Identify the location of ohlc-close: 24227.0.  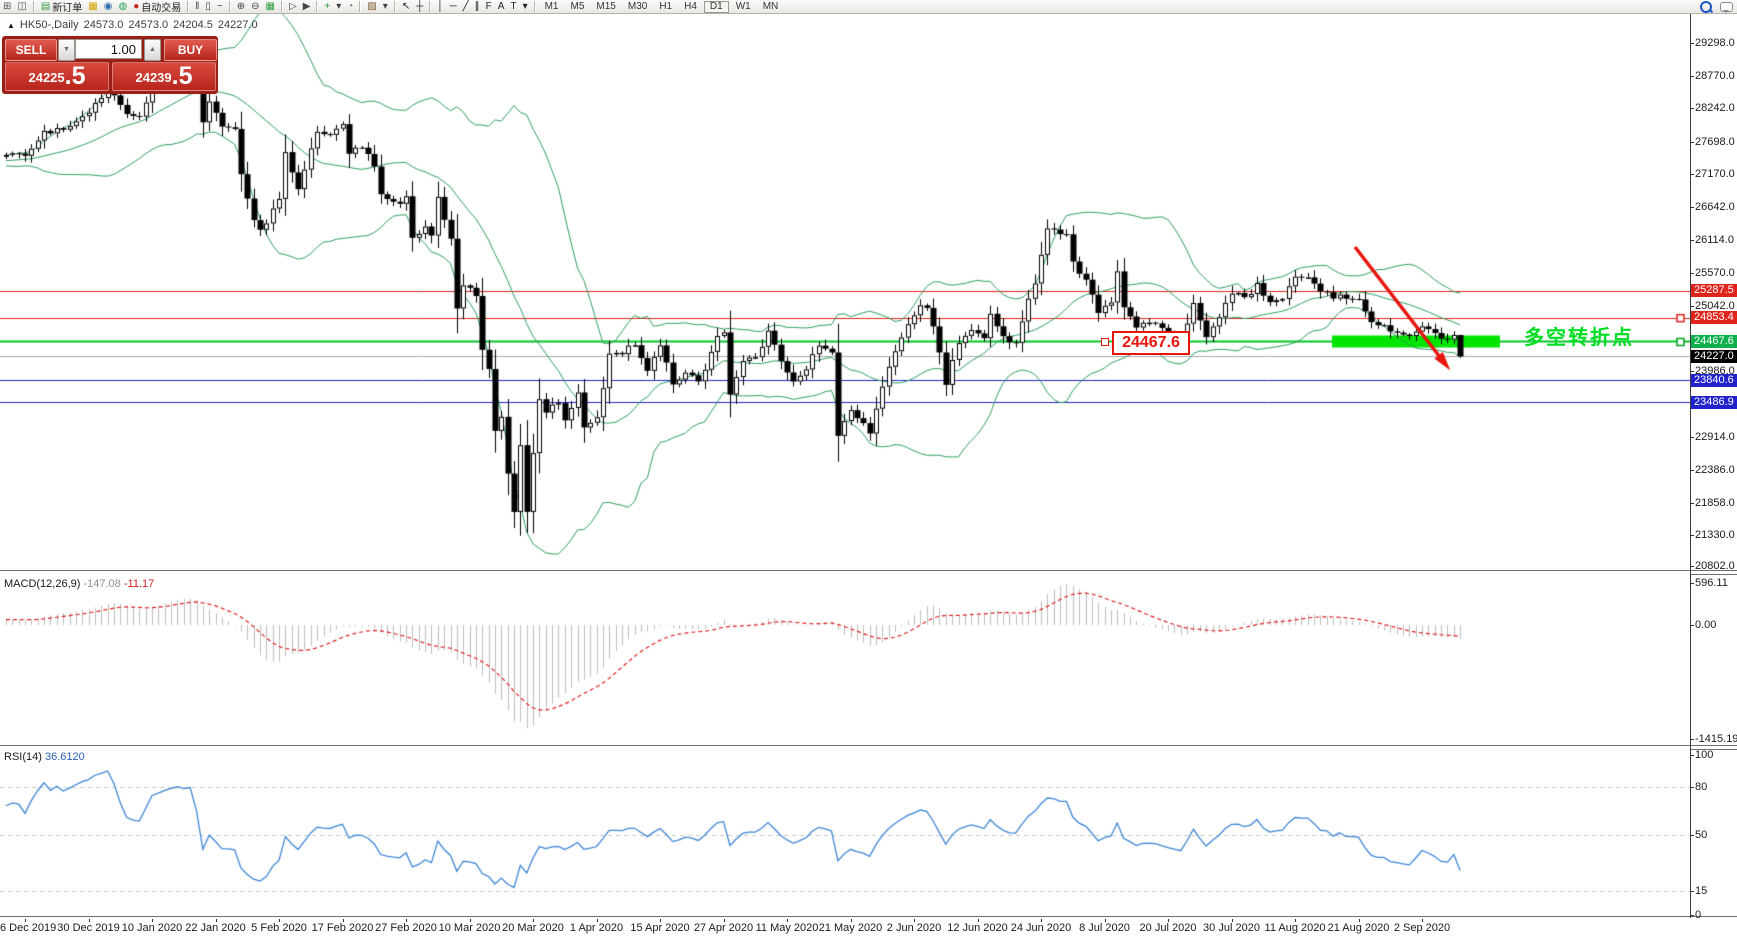
(237, 25).